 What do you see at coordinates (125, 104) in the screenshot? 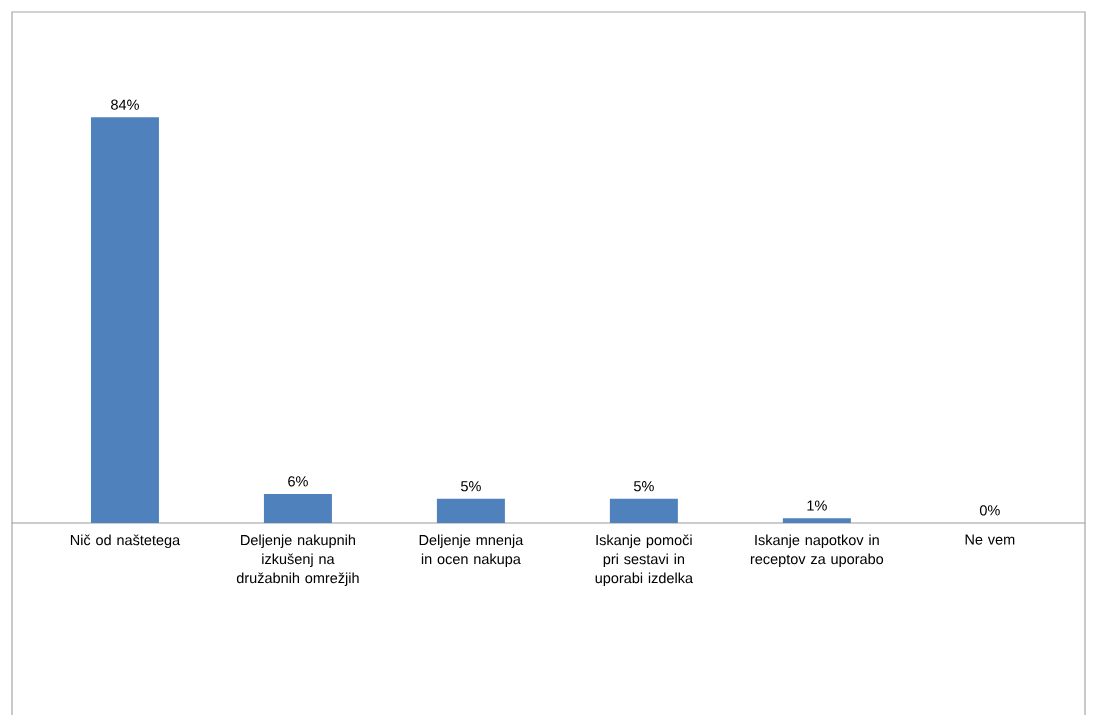
I see `data-label: 84%` at bounding box center [125, 104].